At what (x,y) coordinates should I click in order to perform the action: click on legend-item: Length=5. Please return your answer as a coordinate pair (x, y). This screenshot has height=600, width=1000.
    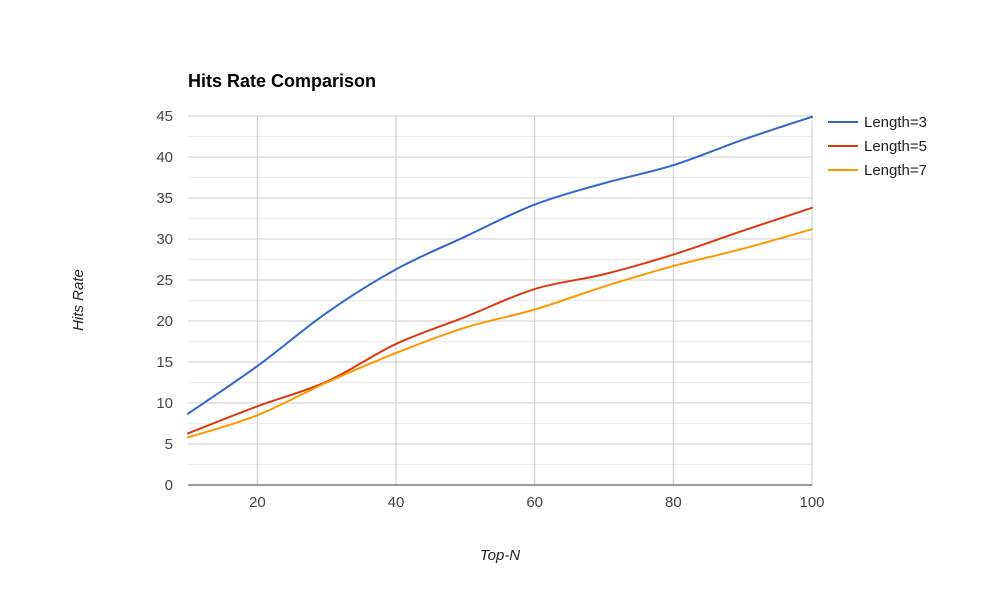
    Looking at the image, I should click on (877, 146).